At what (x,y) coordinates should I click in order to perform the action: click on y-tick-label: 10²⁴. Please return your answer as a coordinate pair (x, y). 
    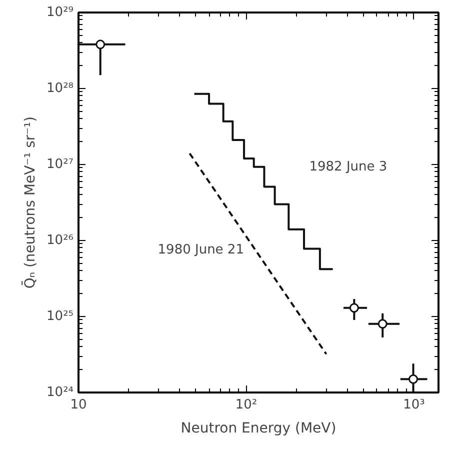
    Looking at the image, I should click on (60, 392).